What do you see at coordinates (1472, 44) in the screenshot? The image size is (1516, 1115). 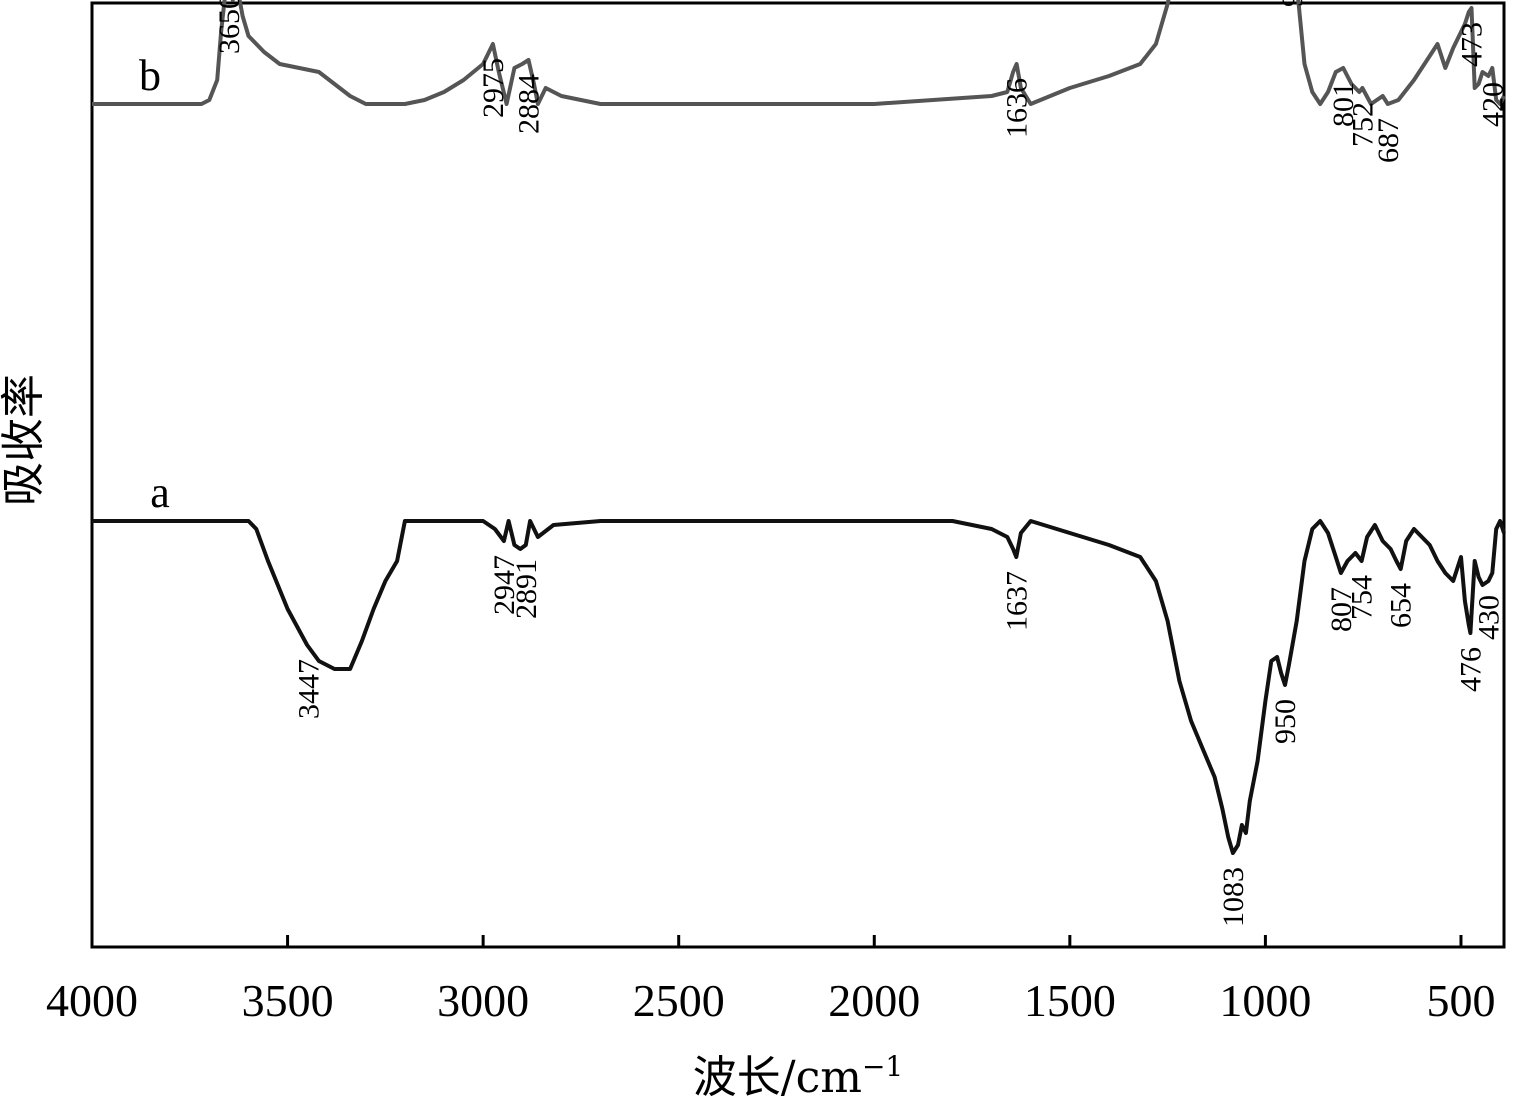 I see `peak-label: 473` at bounding box center [1472, 44].